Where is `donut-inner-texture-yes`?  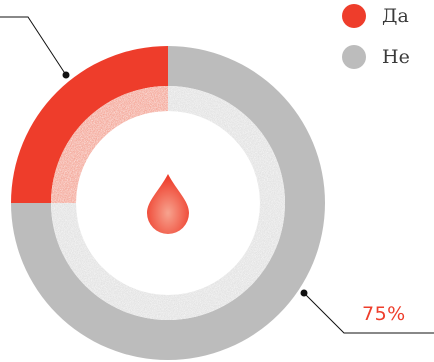 donut-inner-texture-yes is located at coordinates (109, 144).